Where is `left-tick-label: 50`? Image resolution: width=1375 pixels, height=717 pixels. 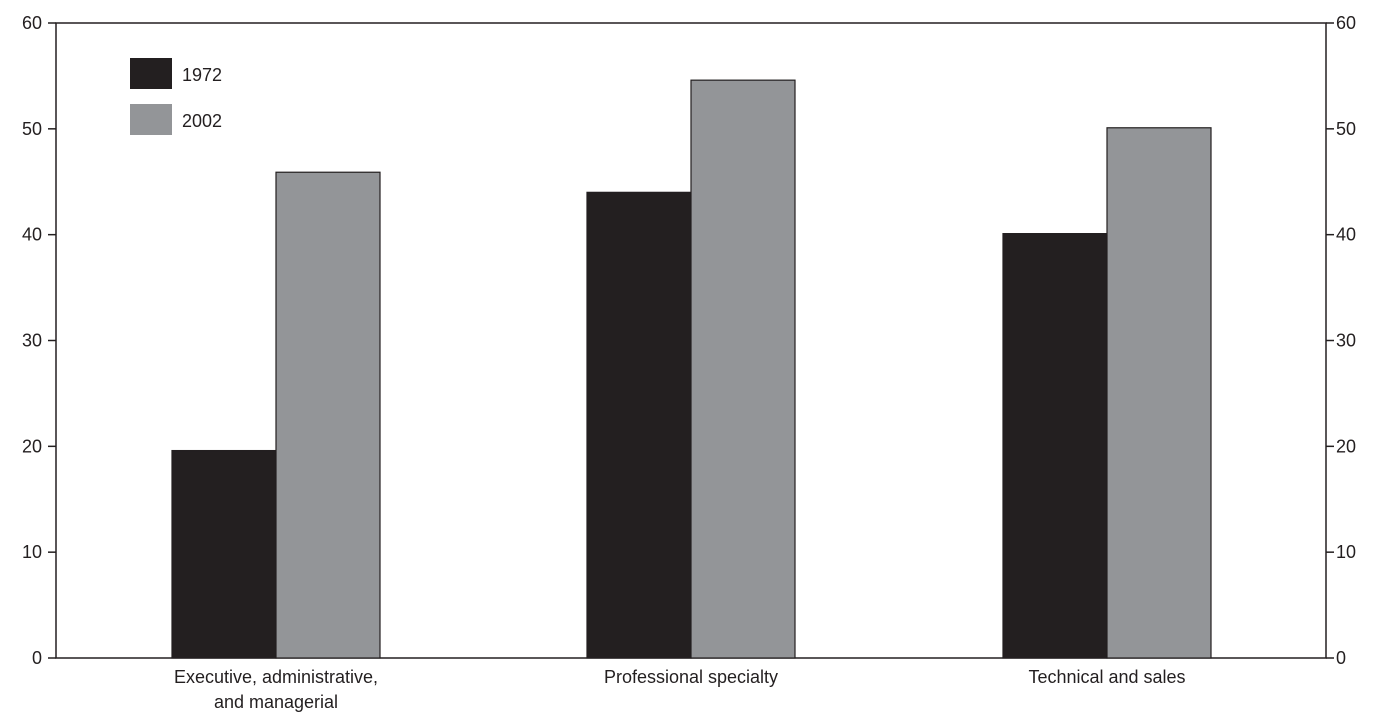
left-tick-label: 50 is located at coordinates (32, 129).